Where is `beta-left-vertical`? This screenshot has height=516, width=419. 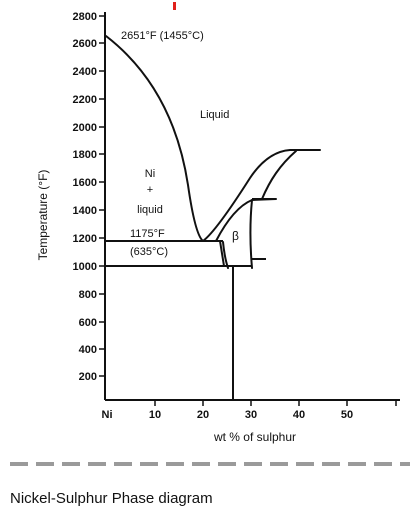
beta-left-vertical is located at coordinates (222, 253).